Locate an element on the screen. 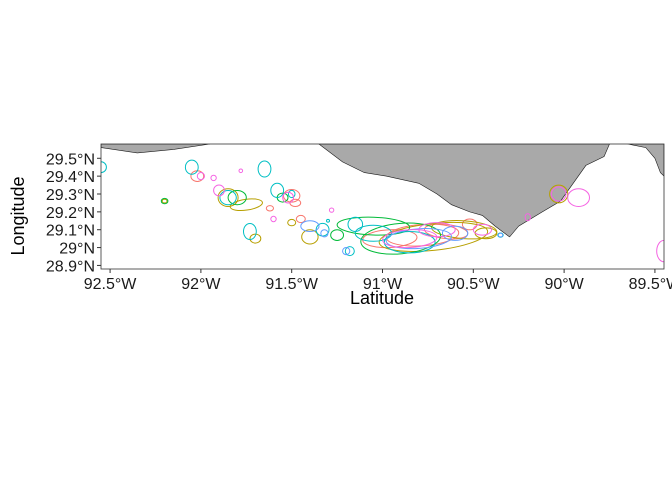  y-tick-label: 29.5°N is located at coordinates (70, 159).